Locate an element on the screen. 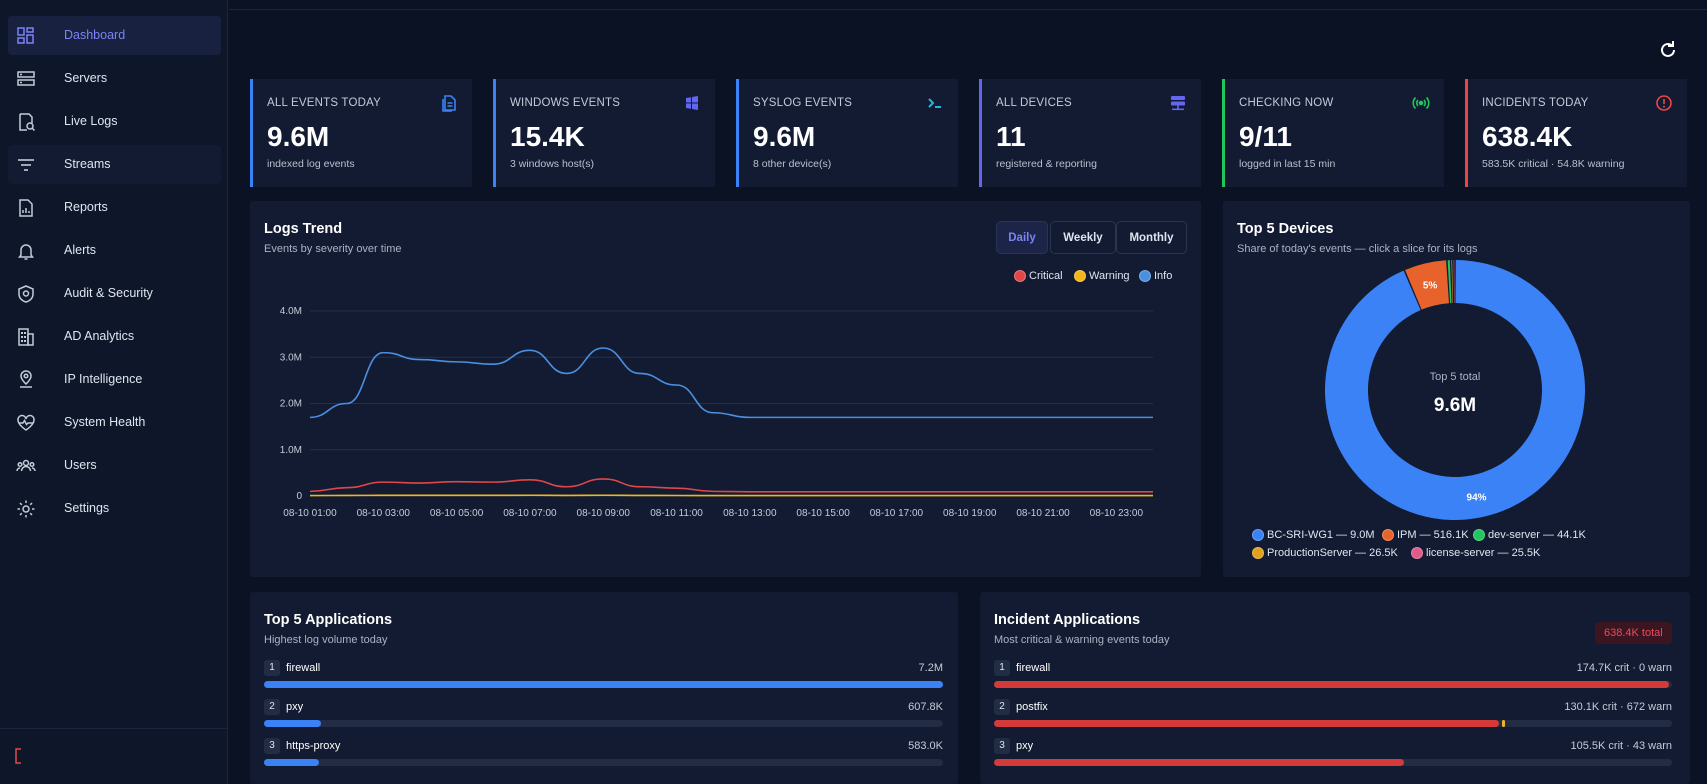 The image size is (1707, 784). stat-card-windows-events: WINDOWS EVENTS 15.4K 3 windows host(s) is located at coordinates (604, 133).